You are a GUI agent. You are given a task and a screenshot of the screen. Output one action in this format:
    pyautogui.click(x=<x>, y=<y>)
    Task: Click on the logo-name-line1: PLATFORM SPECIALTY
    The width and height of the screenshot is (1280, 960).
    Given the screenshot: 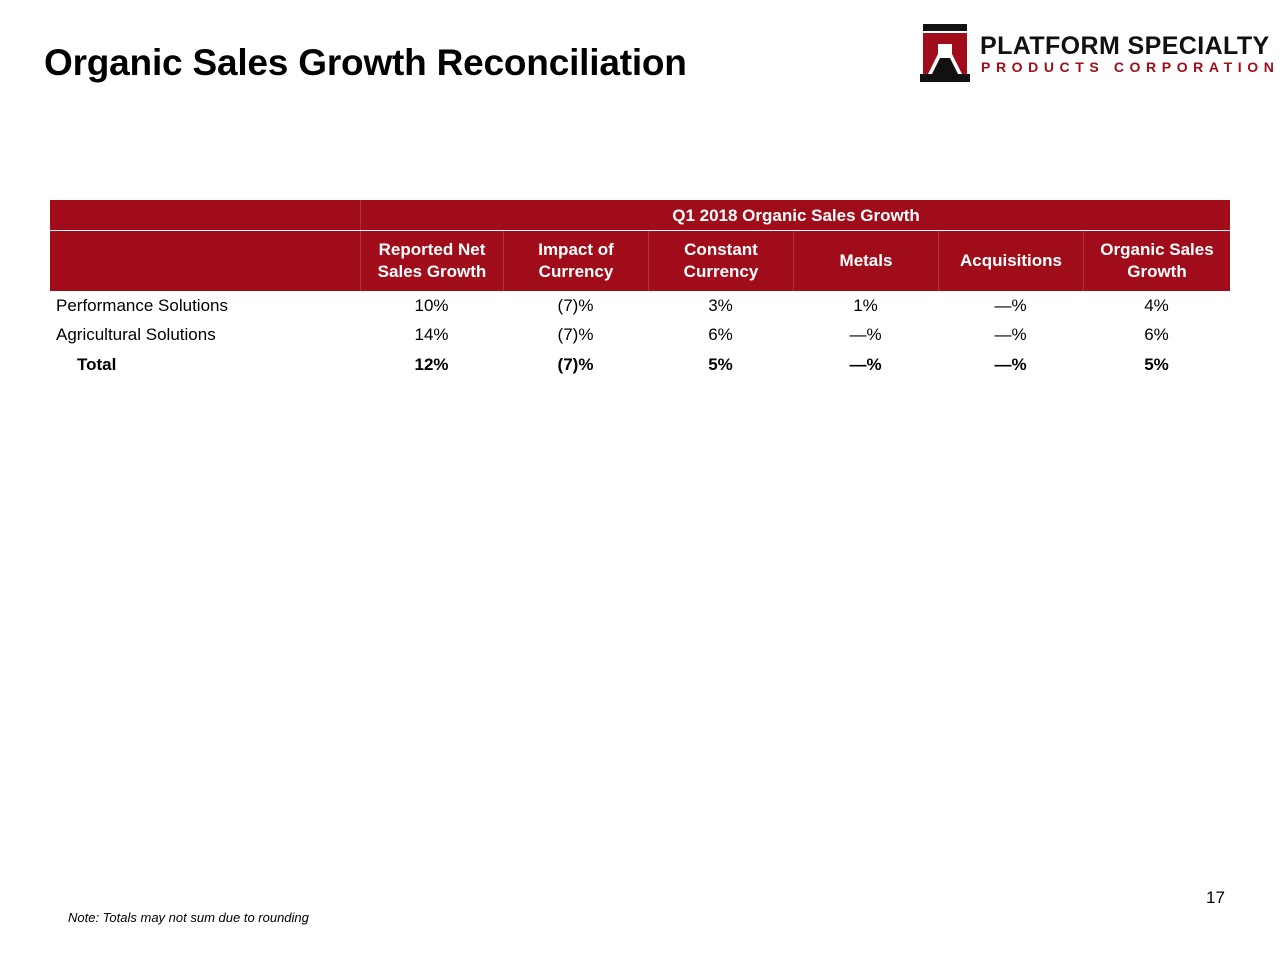 What is the action you would take?
    pyautogui.click(x=1125, y=46)
    